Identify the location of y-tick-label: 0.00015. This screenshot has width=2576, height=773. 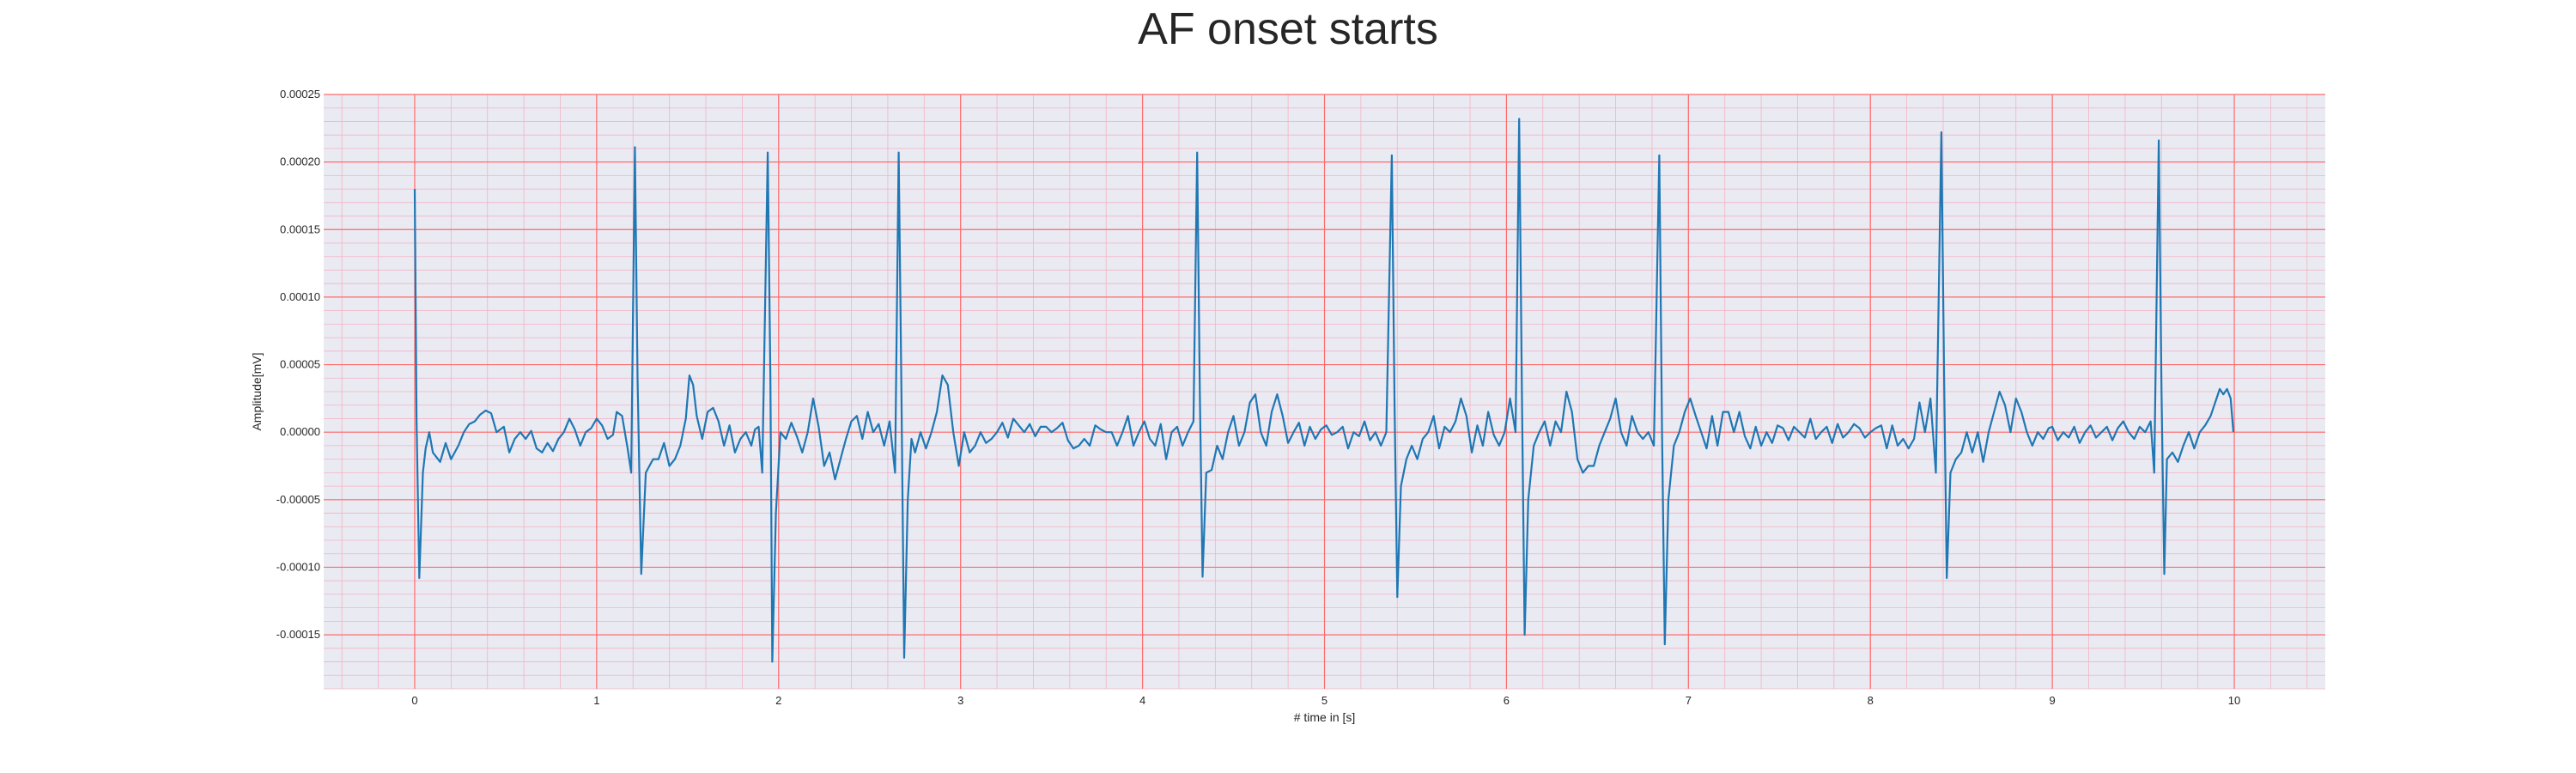
(300, 228).